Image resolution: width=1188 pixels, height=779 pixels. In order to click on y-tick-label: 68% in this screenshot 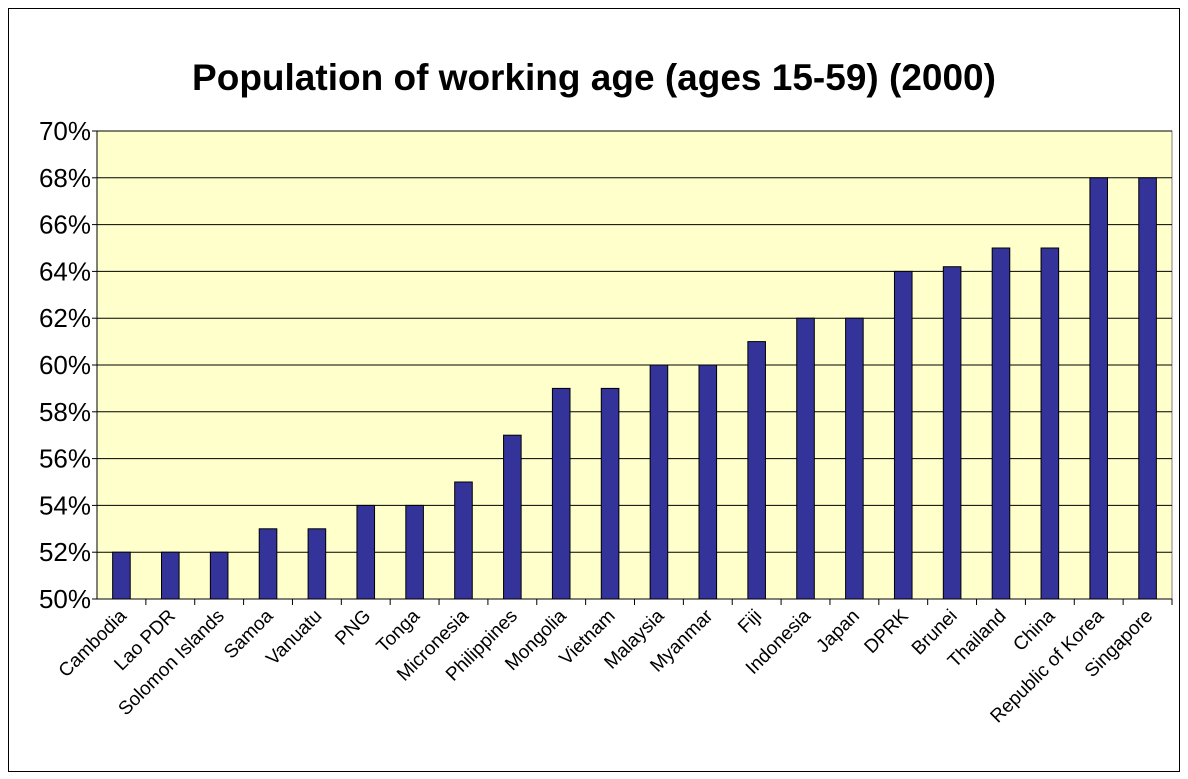, I will do `click(65, 178)`.